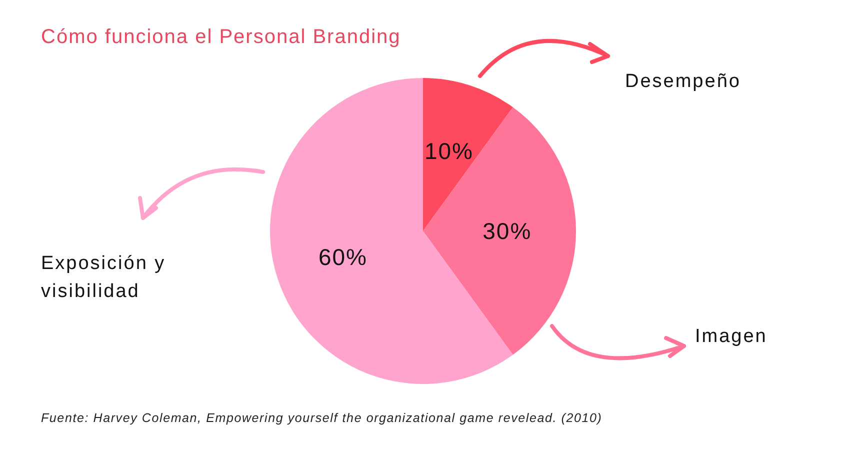 The image size is (852, 450). I want to click on data-label: 10%, so click(449, 151).